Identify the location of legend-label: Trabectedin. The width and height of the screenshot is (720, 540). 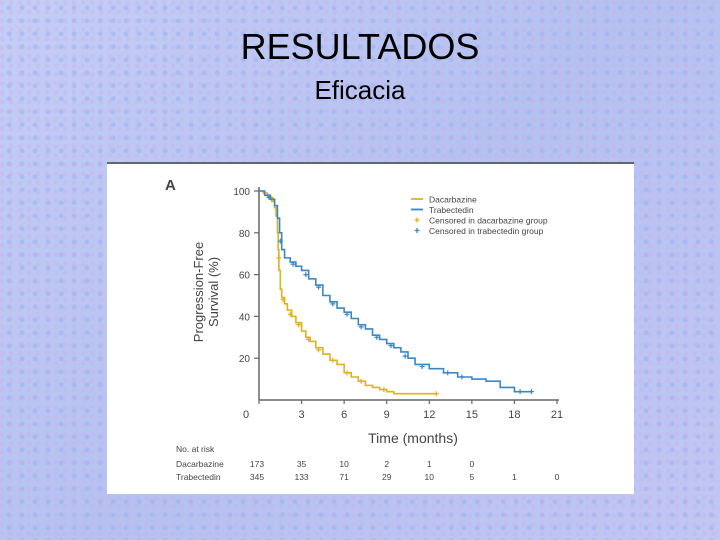
(451, 210).